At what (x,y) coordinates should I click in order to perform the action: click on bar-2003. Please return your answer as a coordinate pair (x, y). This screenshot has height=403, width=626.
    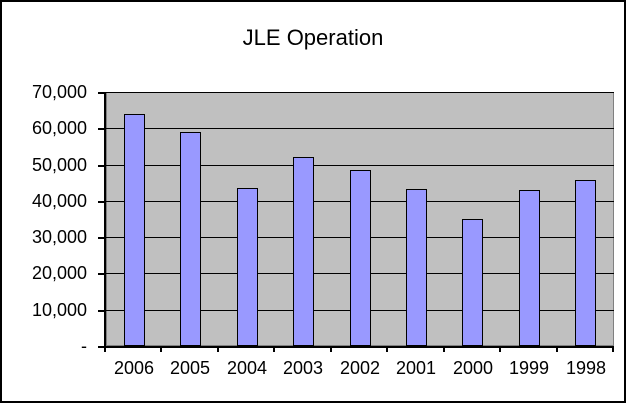
    Looking at the image, I should click on (303, 251).